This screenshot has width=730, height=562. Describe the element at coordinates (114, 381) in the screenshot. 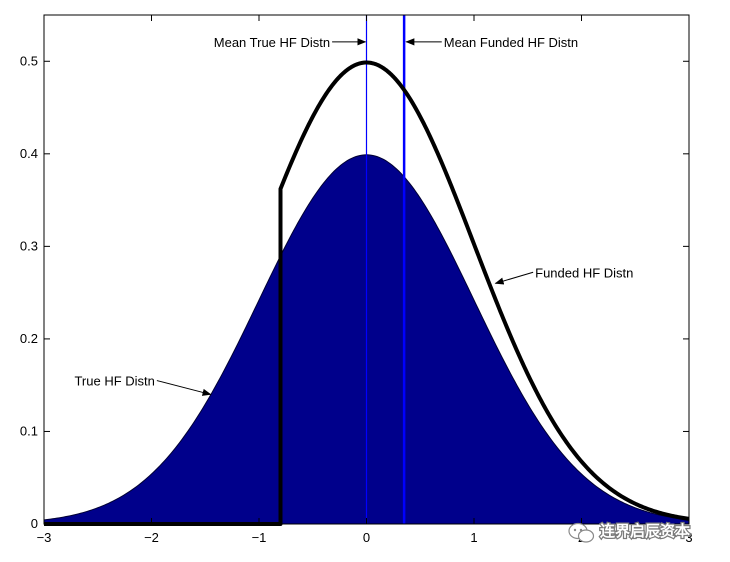

I see `annotation-label: True HF Distn` at that location.